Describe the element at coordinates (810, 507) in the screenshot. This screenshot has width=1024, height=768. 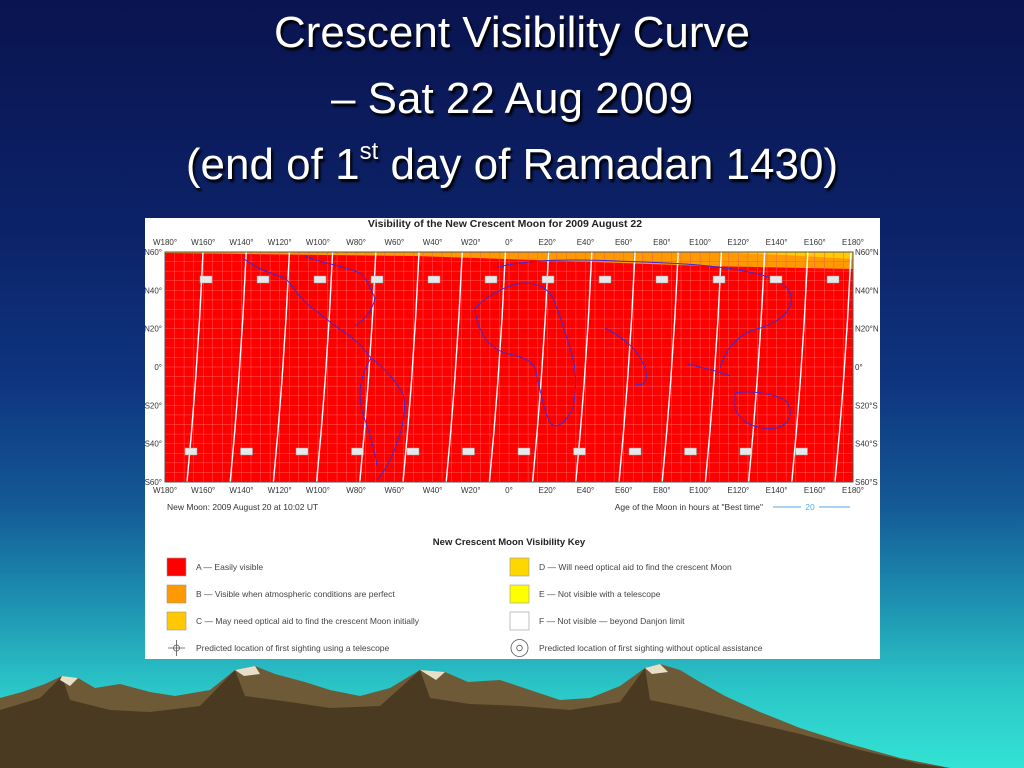
I see `age-value: 20` at that location.